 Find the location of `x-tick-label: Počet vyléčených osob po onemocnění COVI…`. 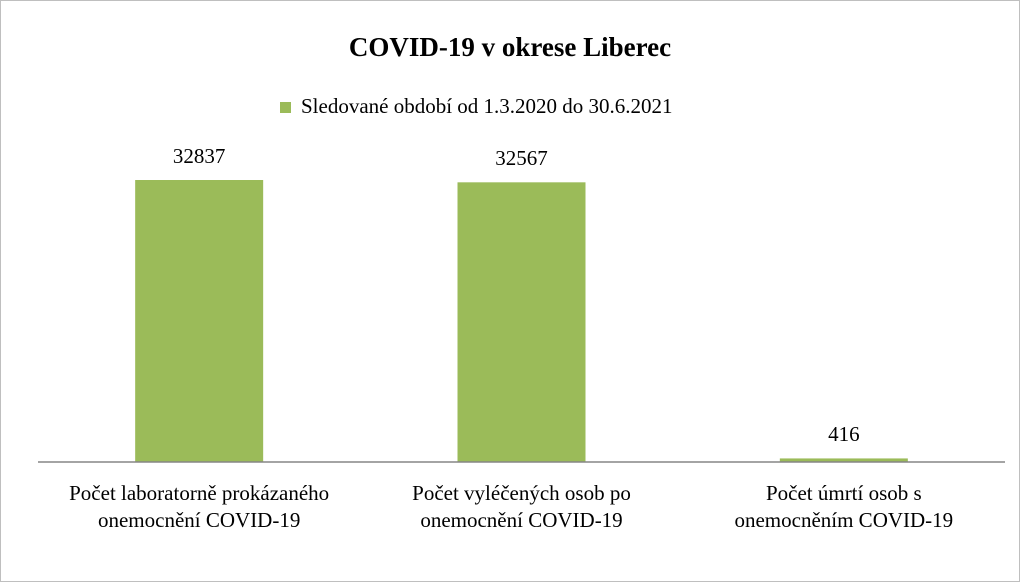

x-tick-label: Počet vyléčených osob po onemocnění COVI… is located at coordinates (521, 506).